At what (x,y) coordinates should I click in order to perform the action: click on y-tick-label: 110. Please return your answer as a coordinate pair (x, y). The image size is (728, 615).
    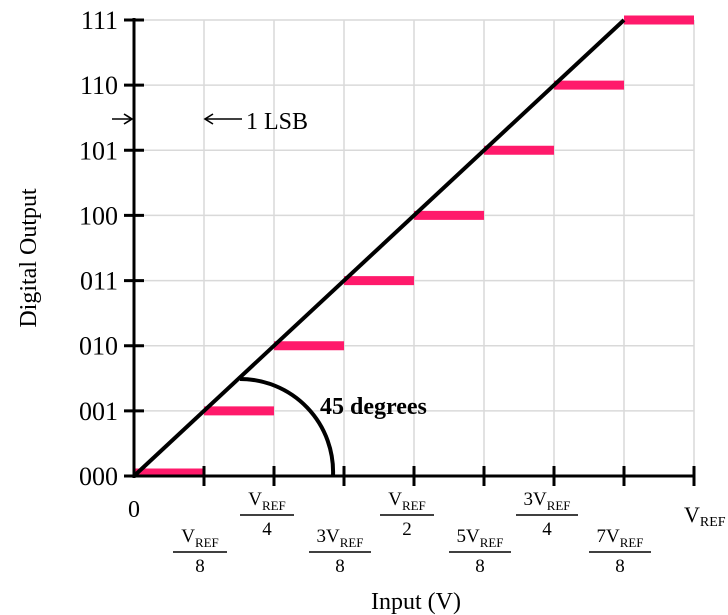
    Looking at the image, I should click on (99, 85).